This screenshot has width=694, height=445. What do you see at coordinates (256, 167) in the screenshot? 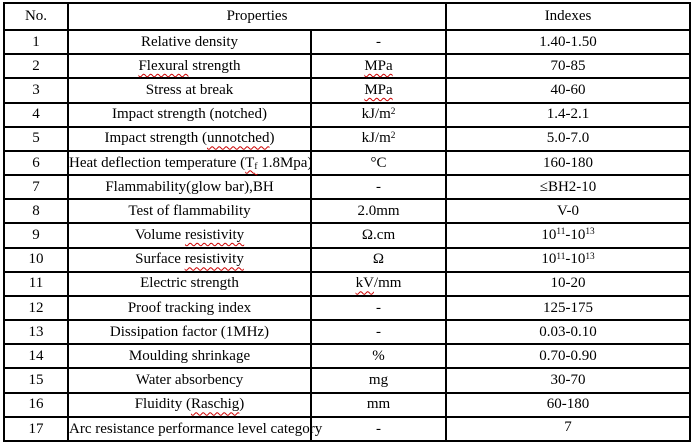
I see `text-segment: f` at bounding box center [256, 167].